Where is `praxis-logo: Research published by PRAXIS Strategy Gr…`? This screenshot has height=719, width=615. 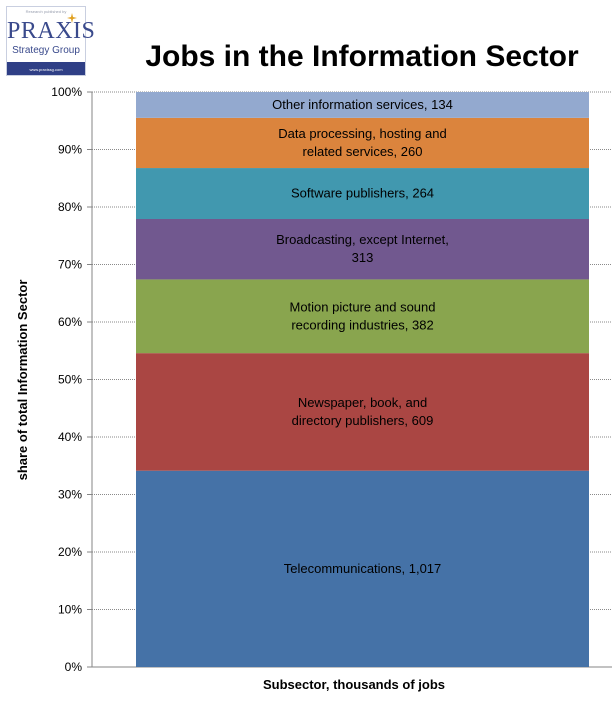 praxis-logo: Research published by PRAXIS Strategy Gr… is located at coordinates (51, 41).